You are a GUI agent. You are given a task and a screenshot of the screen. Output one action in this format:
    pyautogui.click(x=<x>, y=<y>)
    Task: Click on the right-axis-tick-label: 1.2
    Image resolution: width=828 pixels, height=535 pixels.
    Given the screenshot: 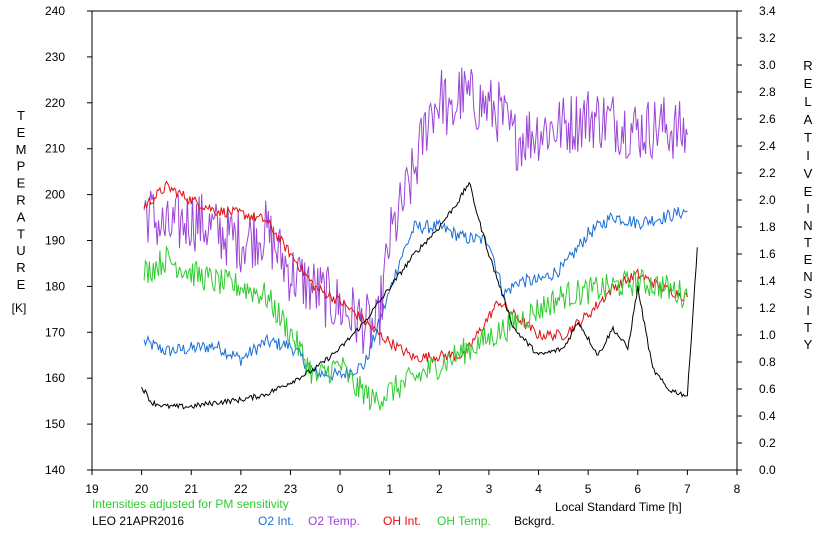 What is the action you would take?
    pyautogui.click(x=767, y=308)
    